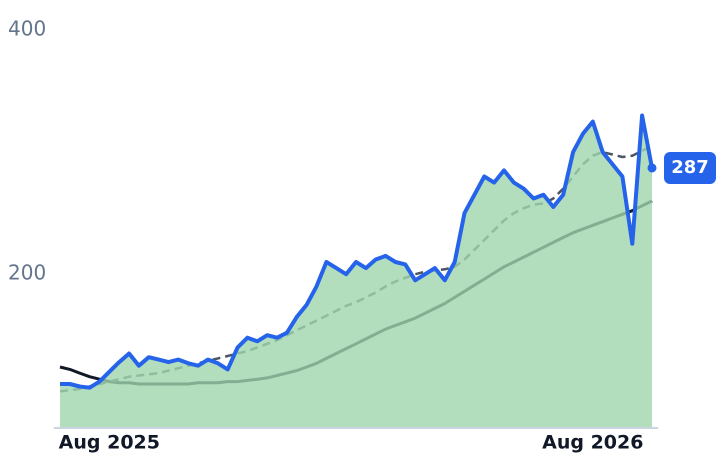 The width and height of the screenshot is (718, 468). What do you see at coordinates (652, 168) in the screenshot?
I see `last-point` at bounding box center [652, 168].